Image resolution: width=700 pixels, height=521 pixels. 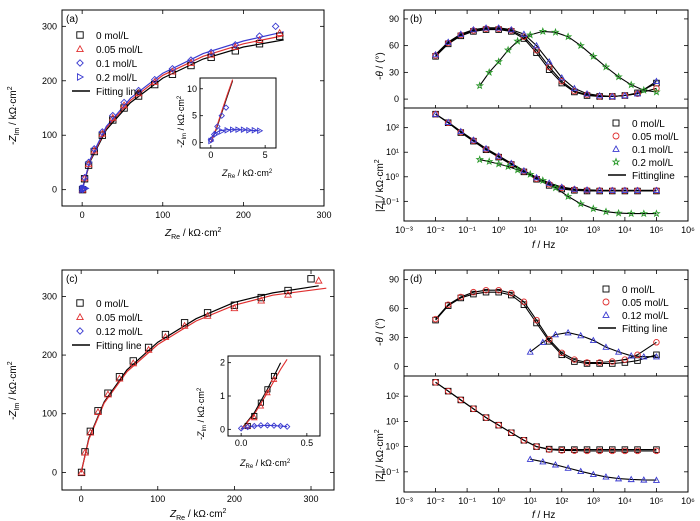 I want to click on modulus-y-tick-label: 10¹, so click(x=392, y=152).